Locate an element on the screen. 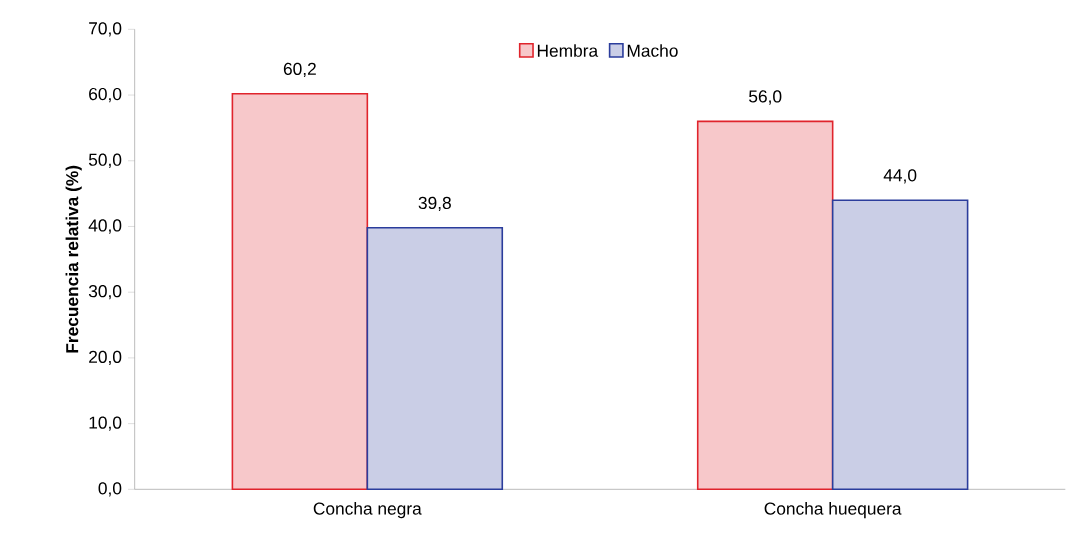 This screenshot has width=1072, height=543. data-label: 56,0 is located at coordinates (765, 97).